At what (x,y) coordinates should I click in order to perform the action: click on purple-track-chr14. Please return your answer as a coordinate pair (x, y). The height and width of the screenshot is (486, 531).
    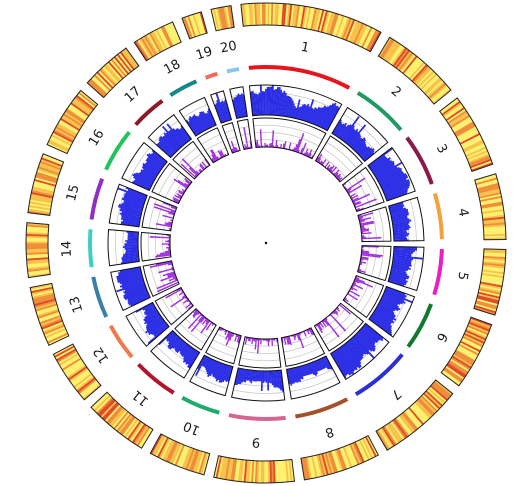
    Looking at the image, I should click on (156, 246).